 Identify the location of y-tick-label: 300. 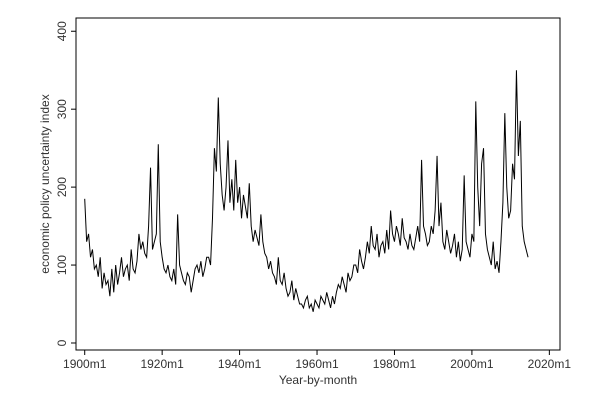
(62, 109).